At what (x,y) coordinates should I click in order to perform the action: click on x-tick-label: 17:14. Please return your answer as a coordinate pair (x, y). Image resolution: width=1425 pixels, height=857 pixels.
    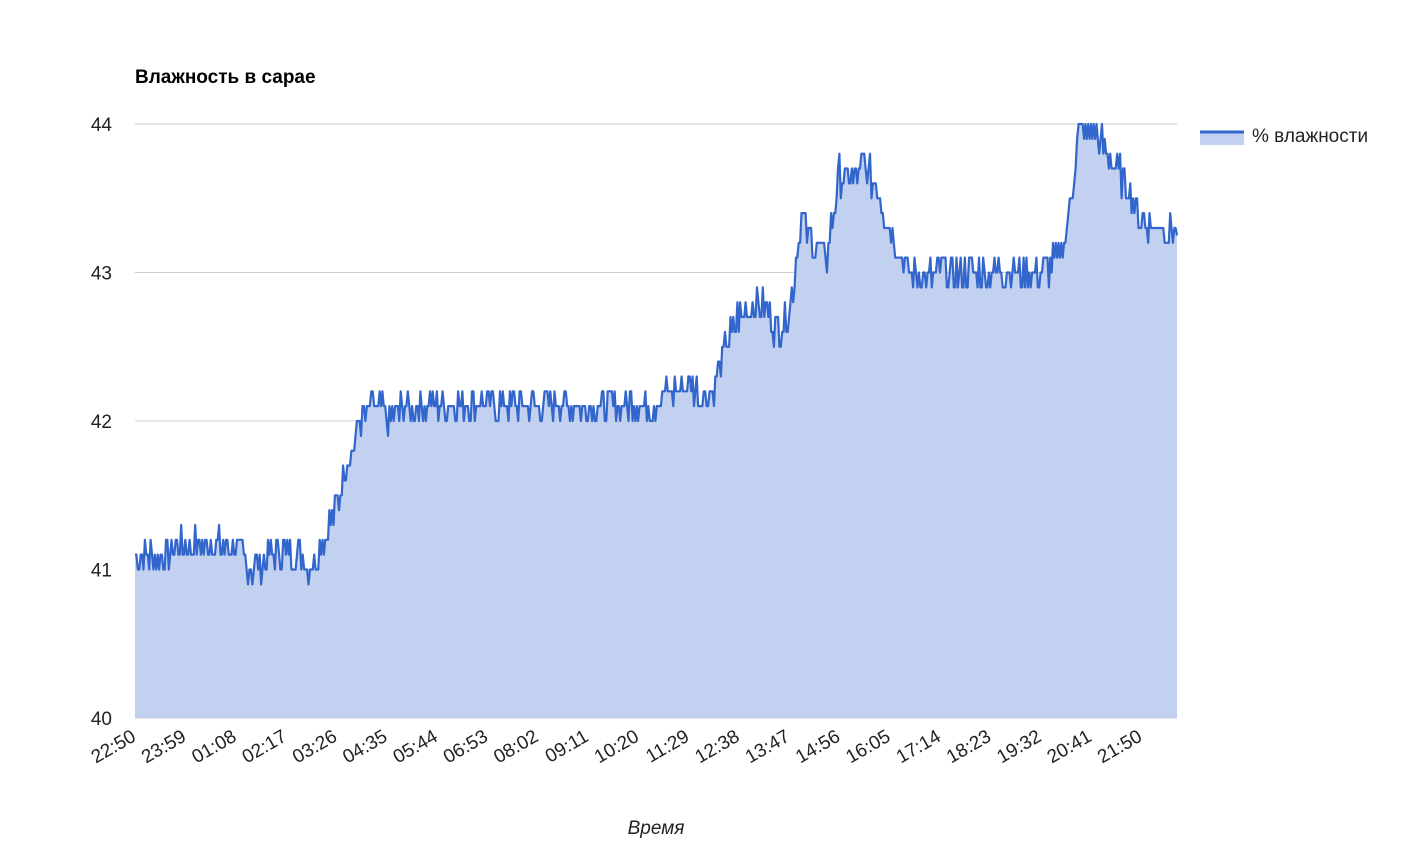
    Looking at the image, I should click on (919, 747).